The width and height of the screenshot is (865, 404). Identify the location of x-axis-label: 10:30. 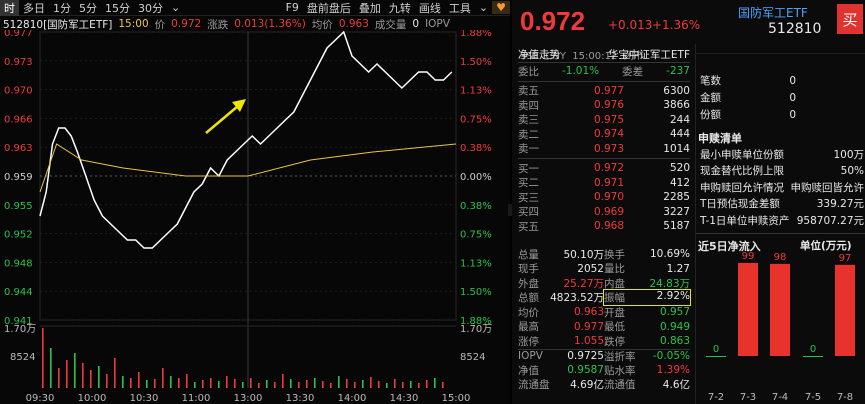
(144, 398).